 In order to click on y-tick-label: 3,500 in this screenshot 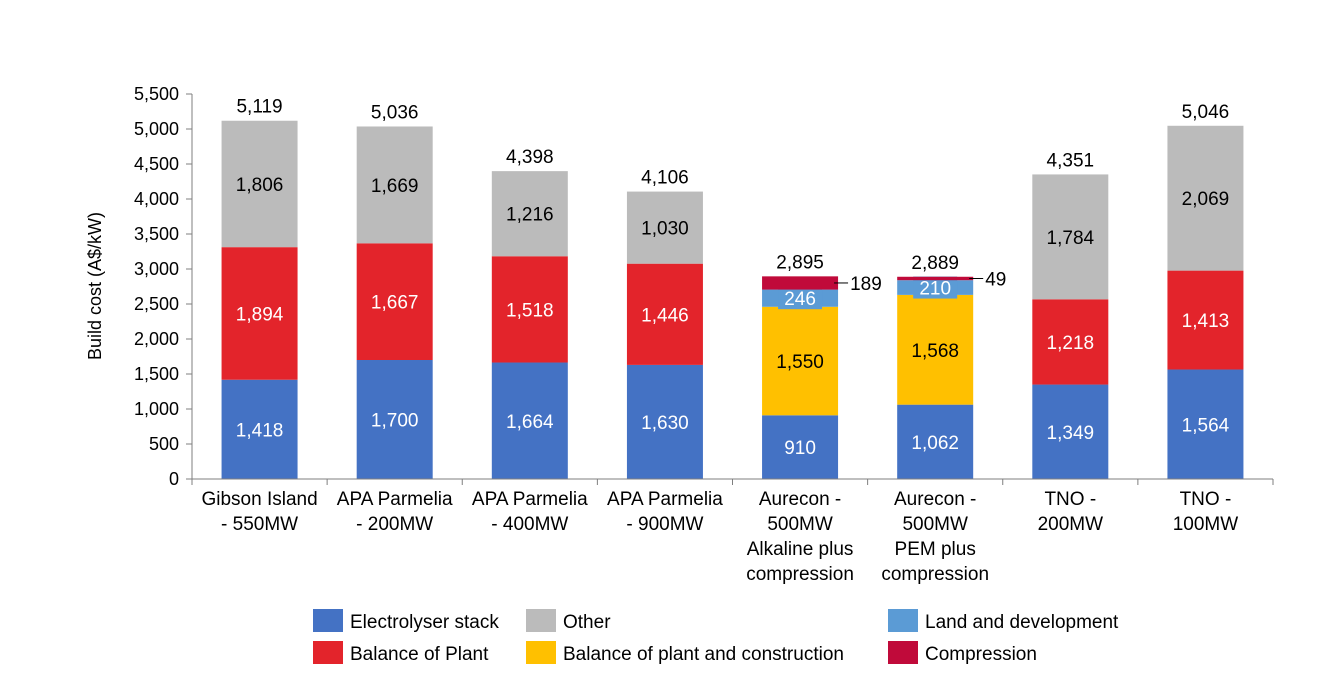, I will do `click(156, 234)`.